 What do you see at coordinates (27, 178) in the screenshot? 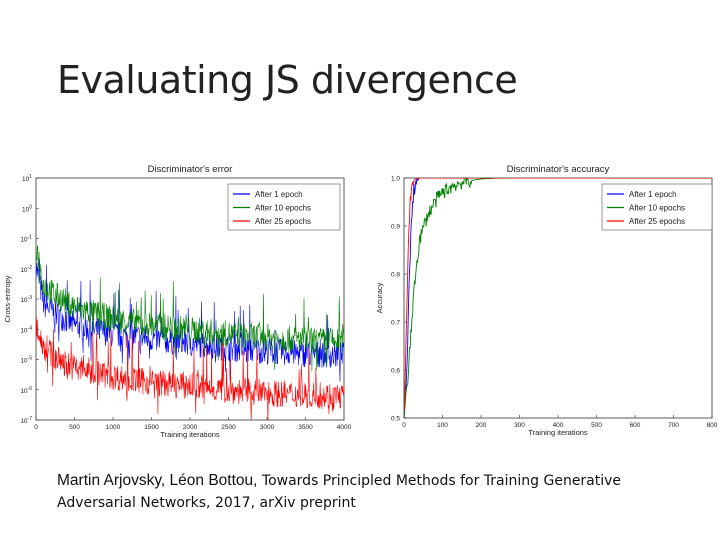
I see `y-tick-label: 10¹` at bounding box center [27, 178].